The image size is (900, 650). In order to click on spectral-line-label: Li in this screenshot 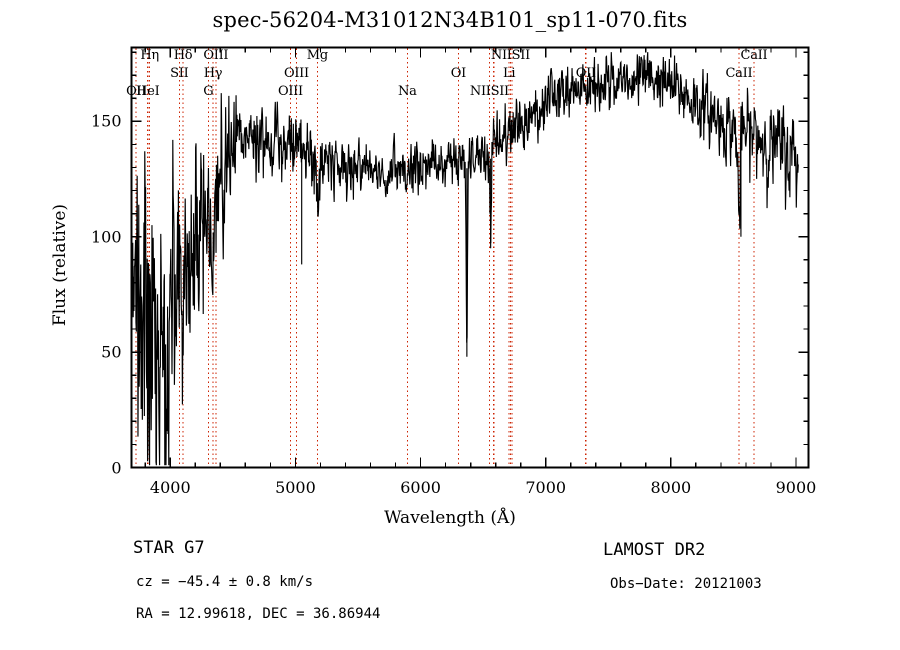, I will do `click(509, 73)`.